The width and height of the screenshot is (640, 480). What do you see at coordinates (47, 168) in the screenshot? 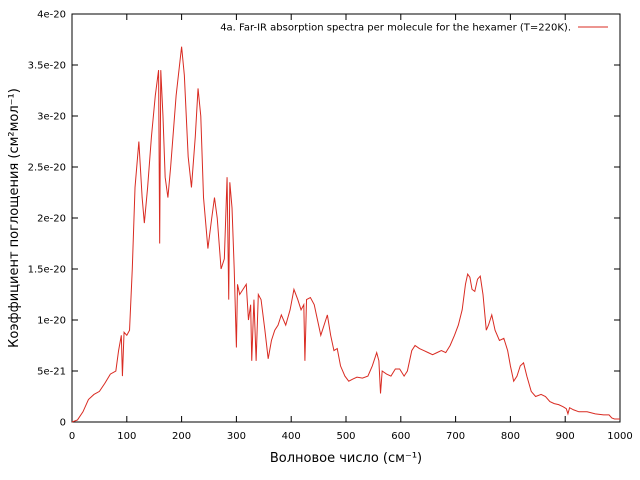
I see `y-tick-label: 2.5e-20` at bounding box center [47, 168].